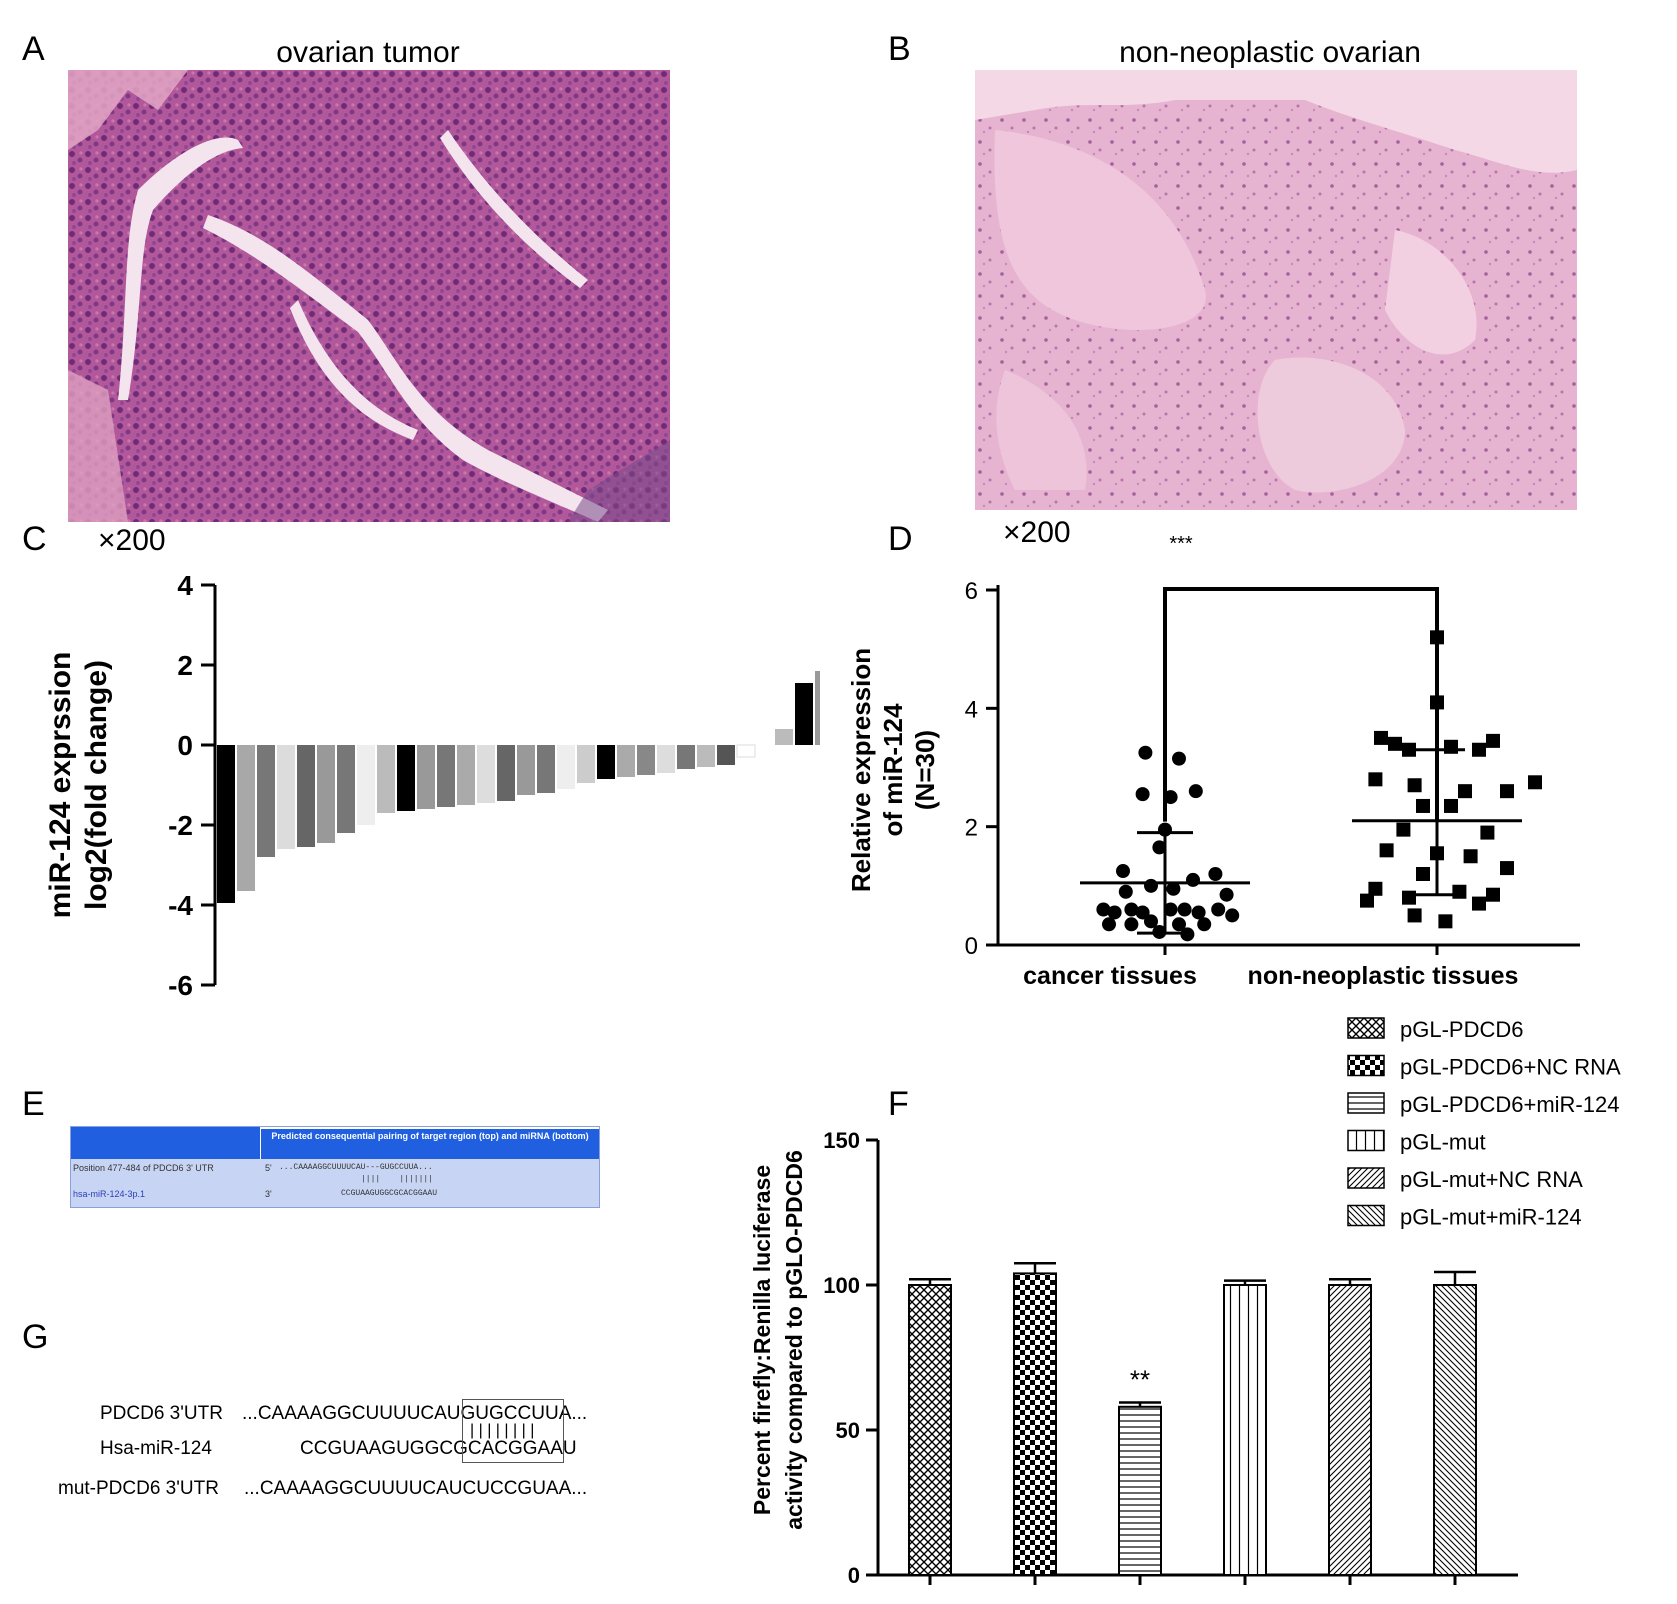 The height and width of the screenshot is (1604, 1677). I want to click on d-ylabel-line: of miR-124, so click(893, 769).